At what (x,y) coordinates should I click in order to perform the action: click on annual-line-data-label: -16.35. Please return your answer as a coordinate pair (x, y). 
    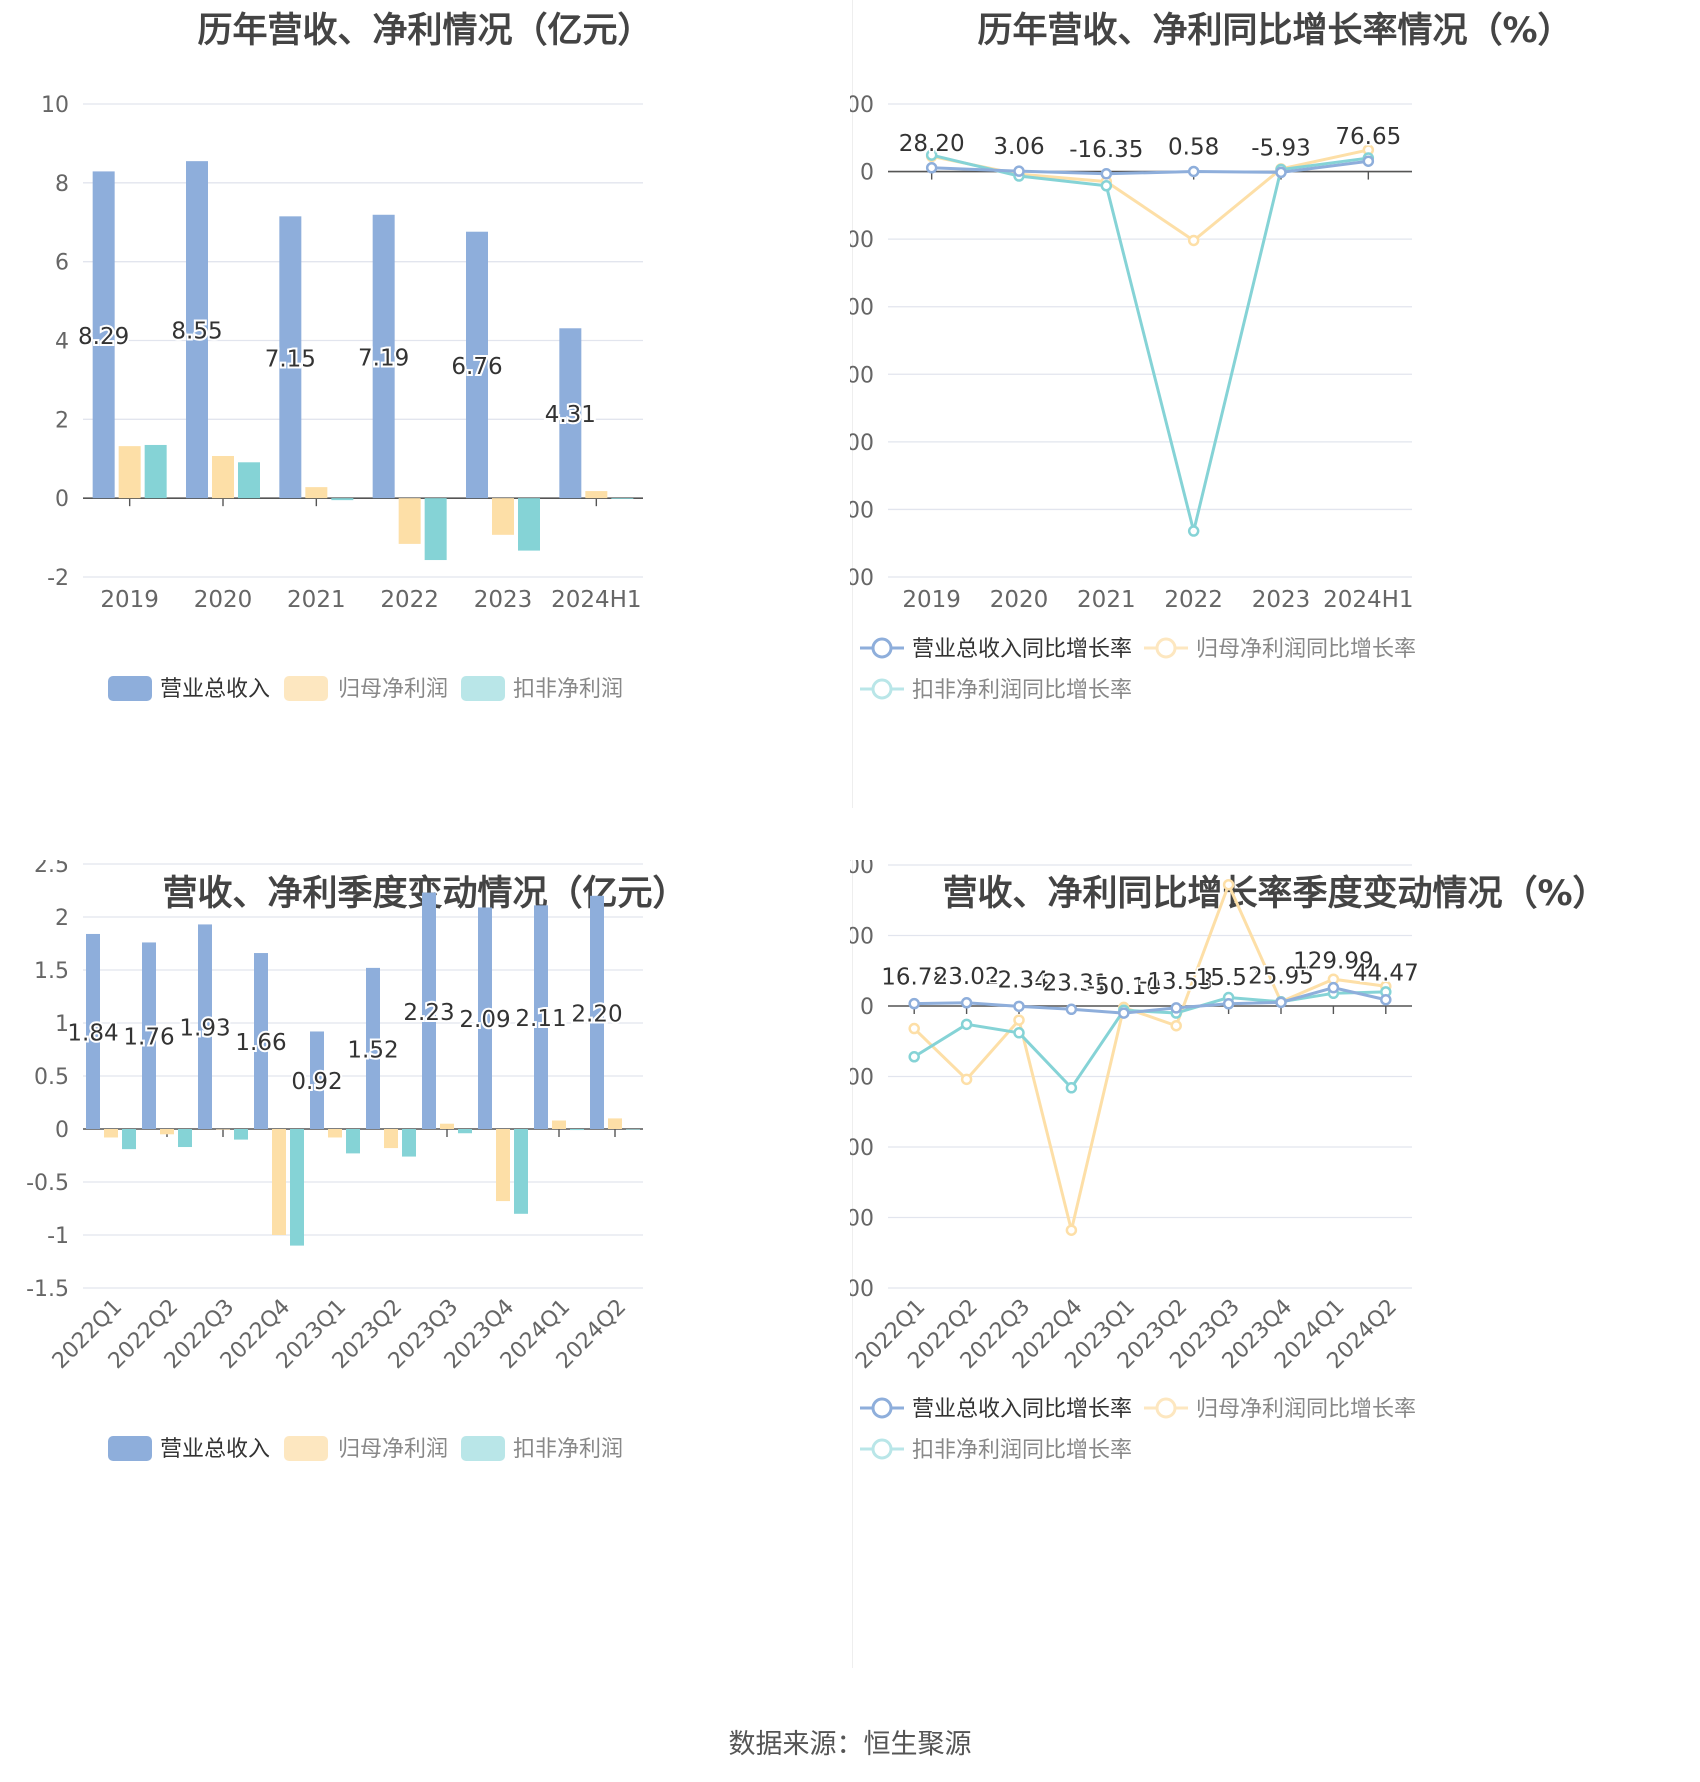
    Looking at the image, I should click on (1106, 150).